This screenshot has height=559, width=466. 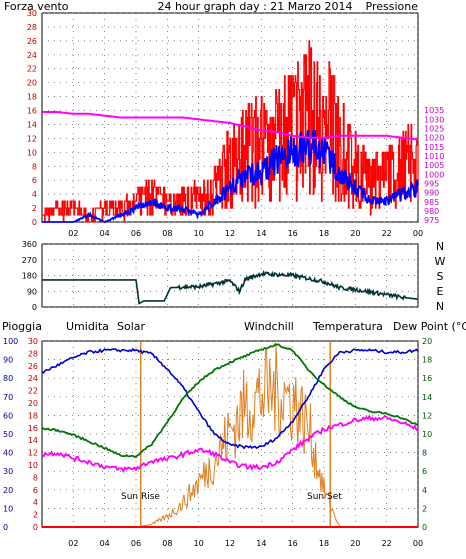 What do you see at coordinates (32, 13) in the screenshot?
I see `wind-y-tick: 30` at bounding box center [32, 13].